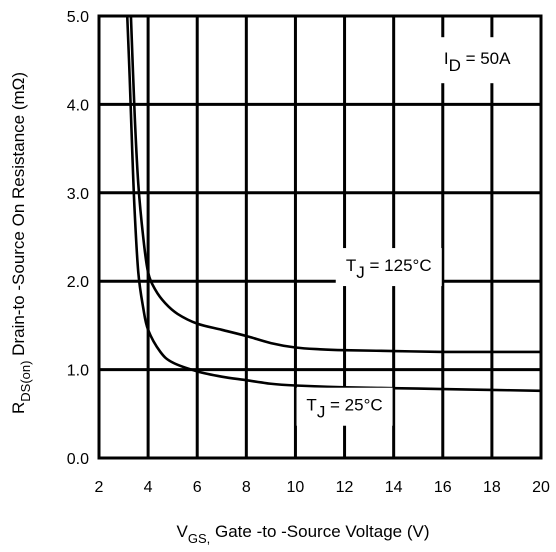 The width and height of the screenshot is (556, 552). I want to click on series-label-tj-25c-text: TJ = 25°C, so click(344, 409).